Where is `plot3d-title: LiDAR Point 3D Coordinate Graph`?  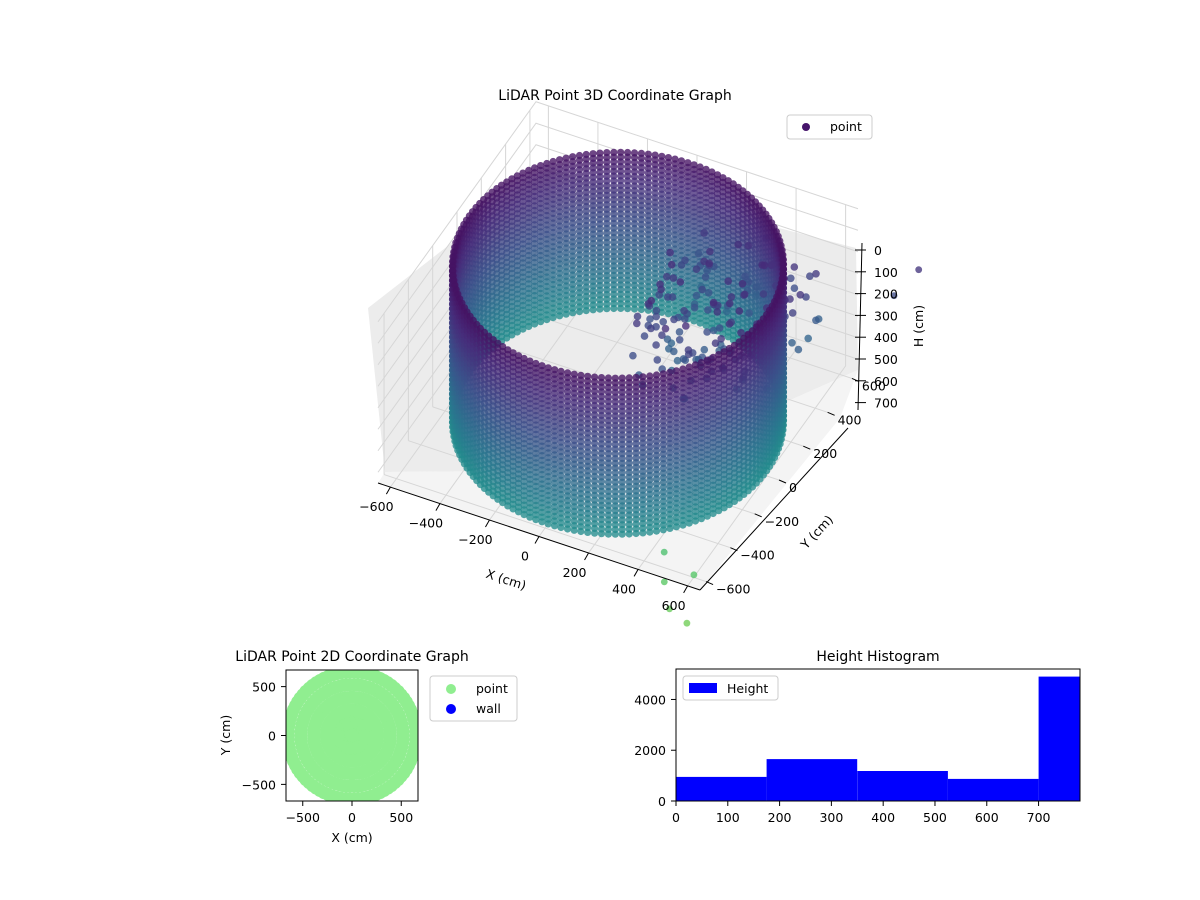
plot3d-title: LiDAR Point 3D Coordinate Graph is located at coordinates (614, 96).